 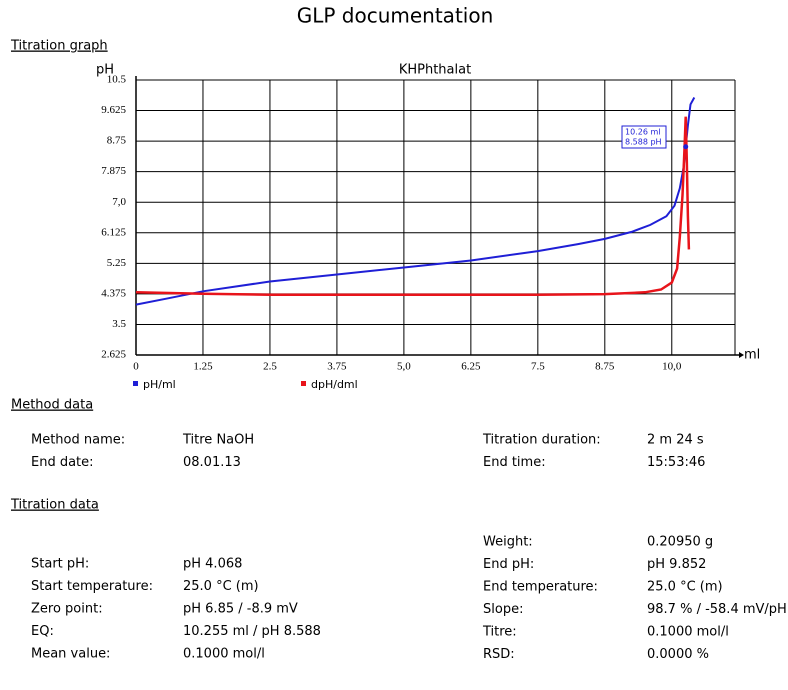 I want to click on field-label: Zero point:, so click(x=67, y=609).